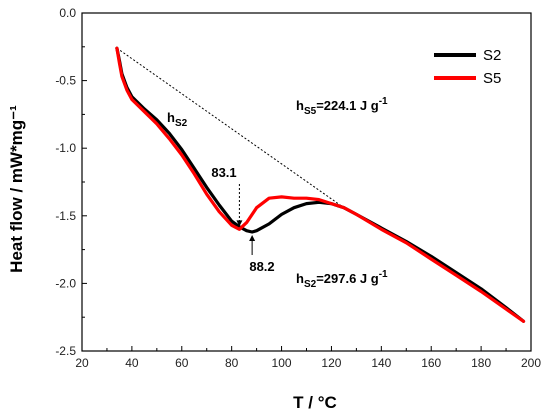 The width and height of the screenshot is (550, 419). Describe the element at coordinates (492, 55) in the screenshot. I see `legend-label-s2: S2` at that location.